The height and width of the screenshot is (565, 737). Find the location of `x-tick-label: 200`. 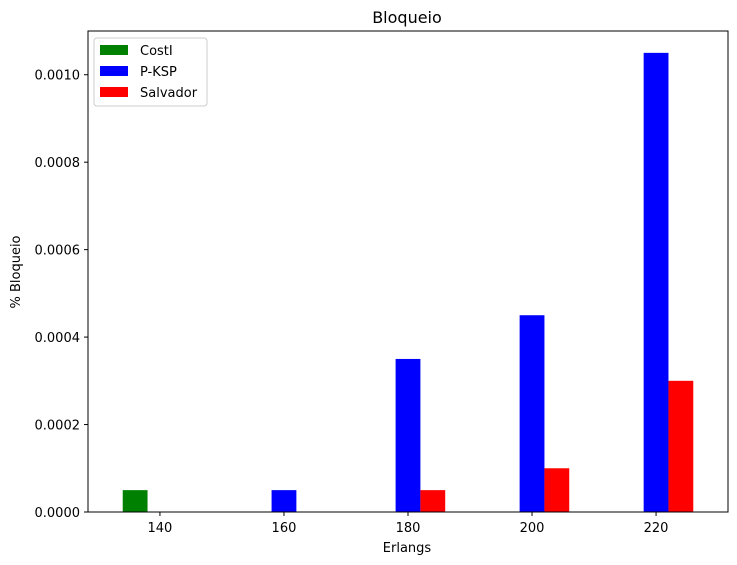

x-tick-label: 200 is located at coordinates (532, 528).